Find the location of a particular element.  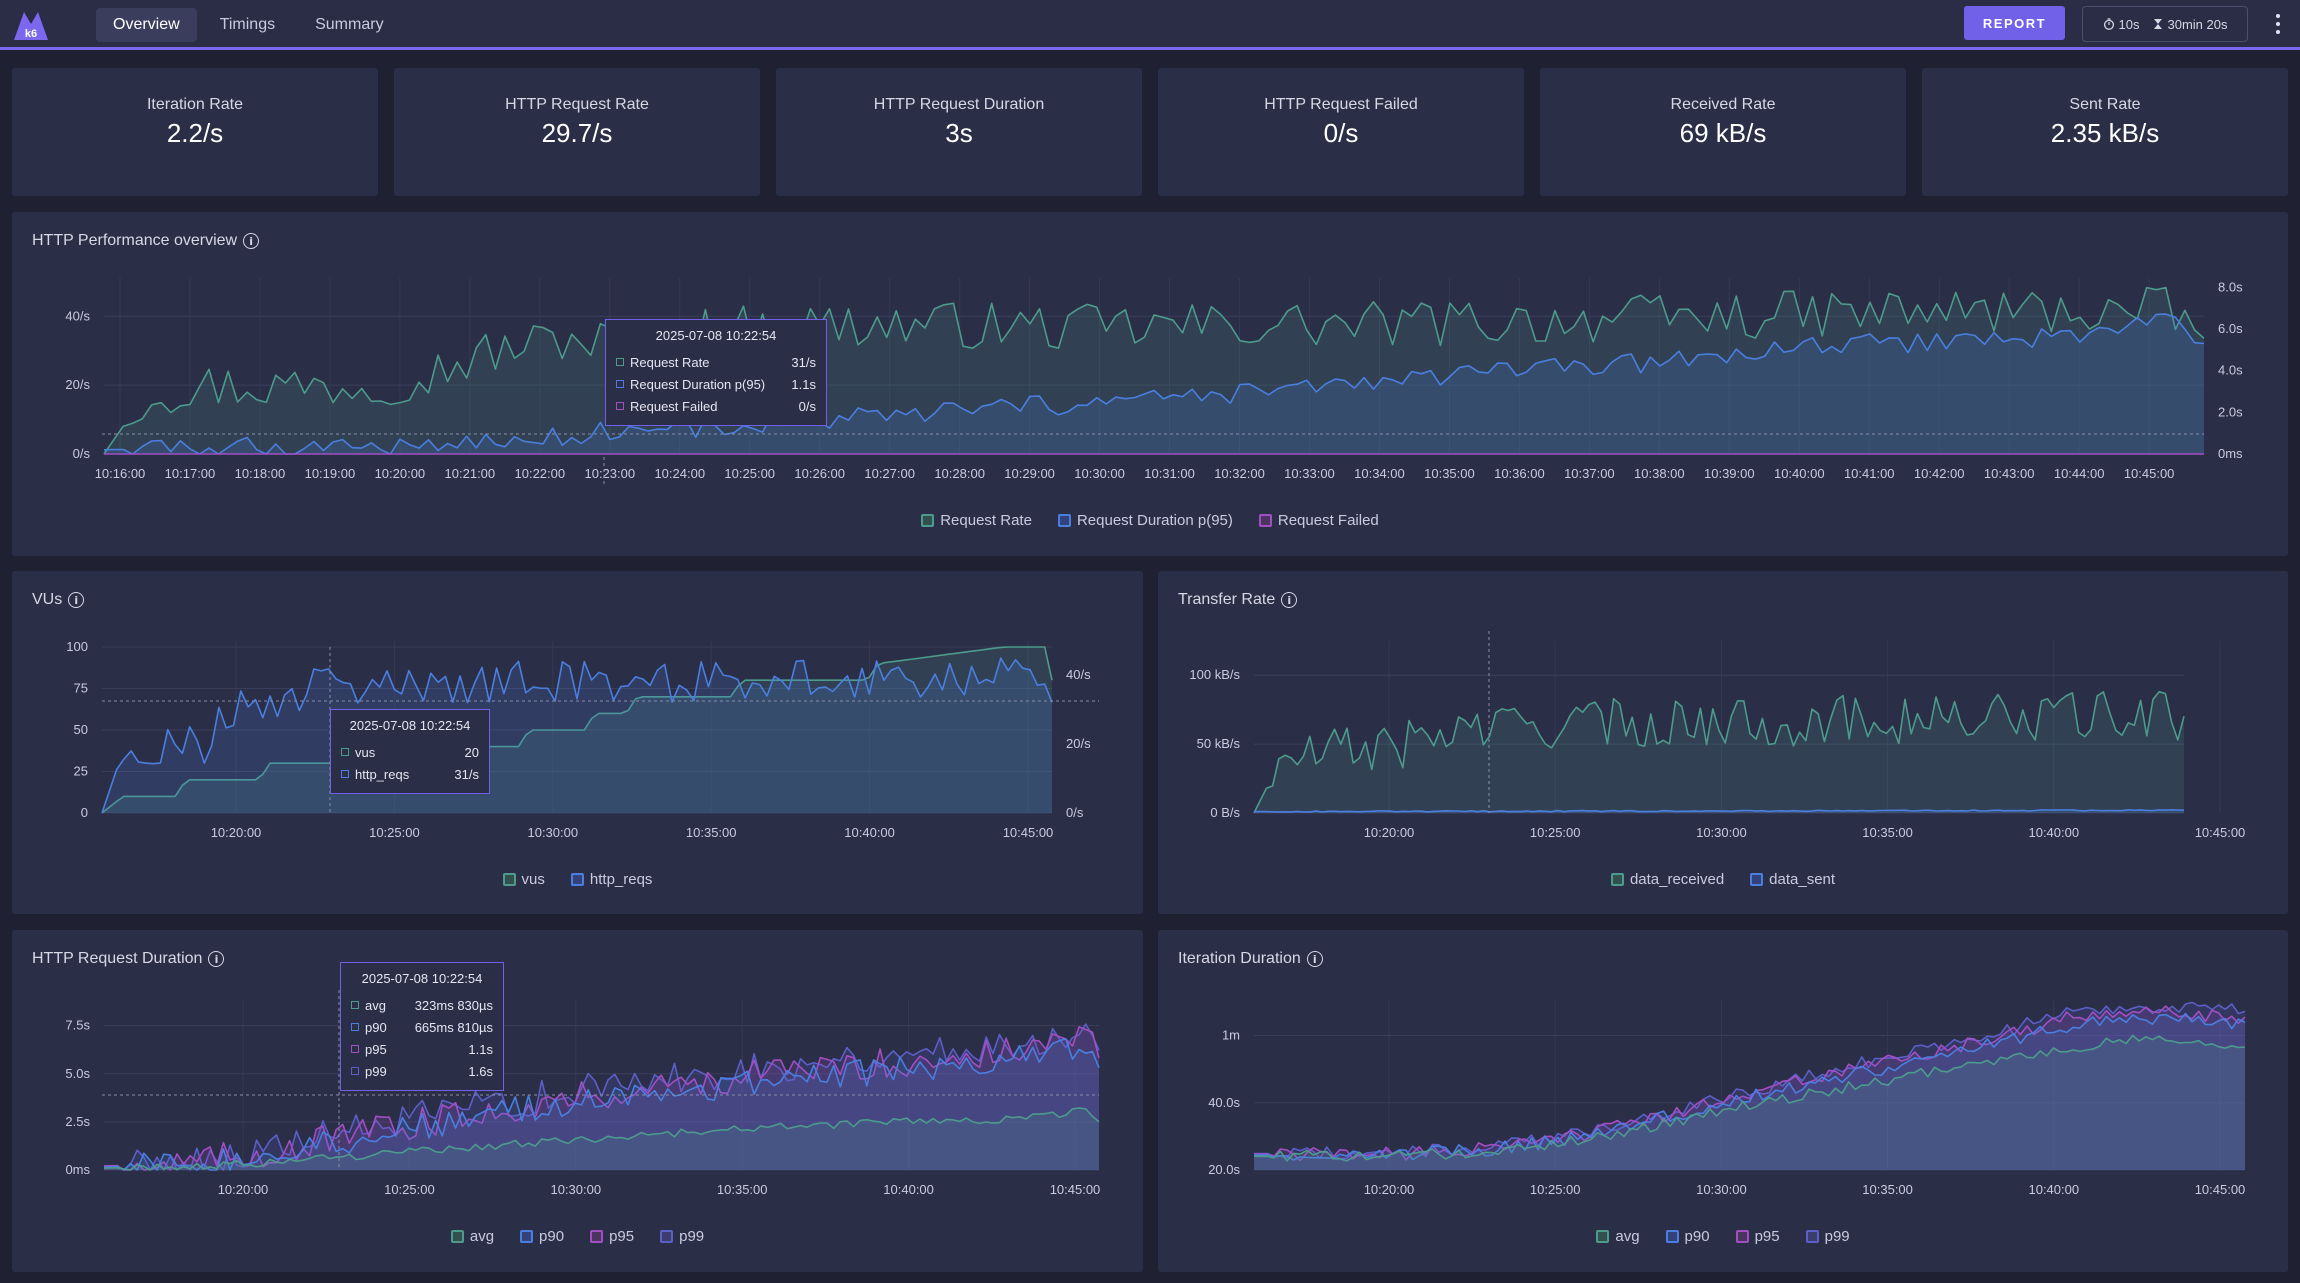

x-tick-label: 10:37:00 is located at coordinates (1589, 473).